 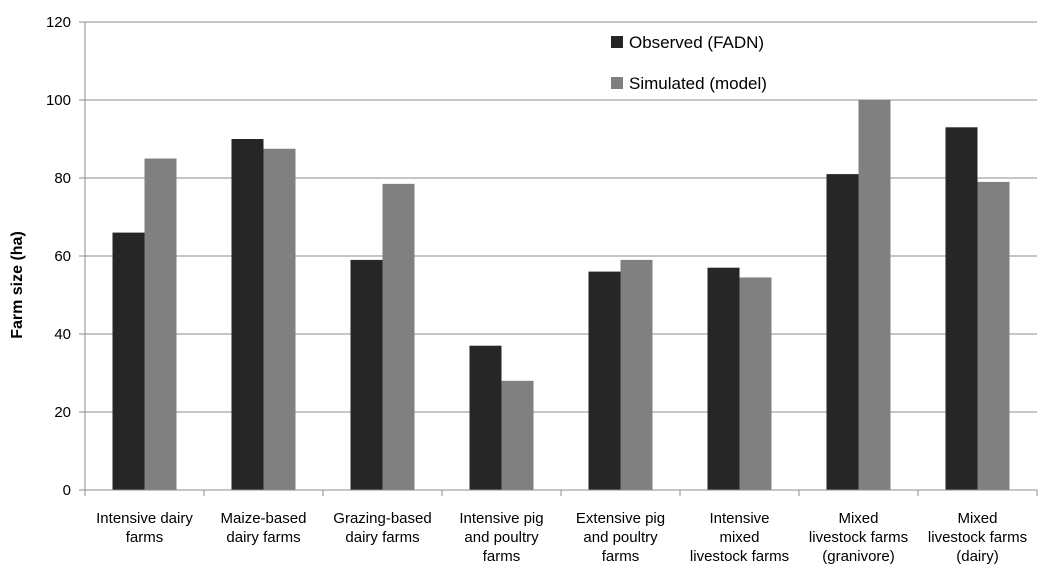 What do you see at coordinates (739, 537) in the screenshot?
I see `x-category-label: mixed` at bounding box center [739, 537].